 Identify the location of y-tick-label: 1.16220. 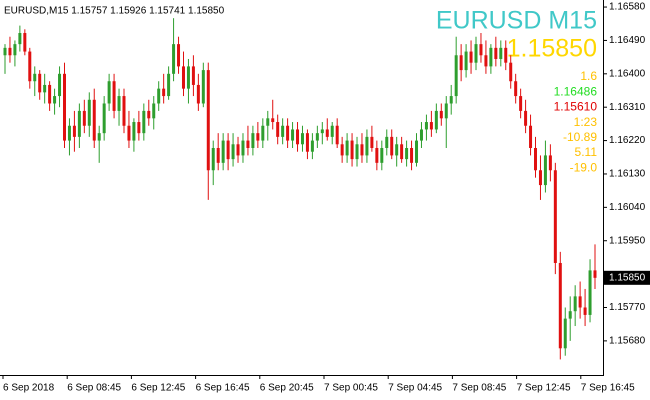
(627, 140).